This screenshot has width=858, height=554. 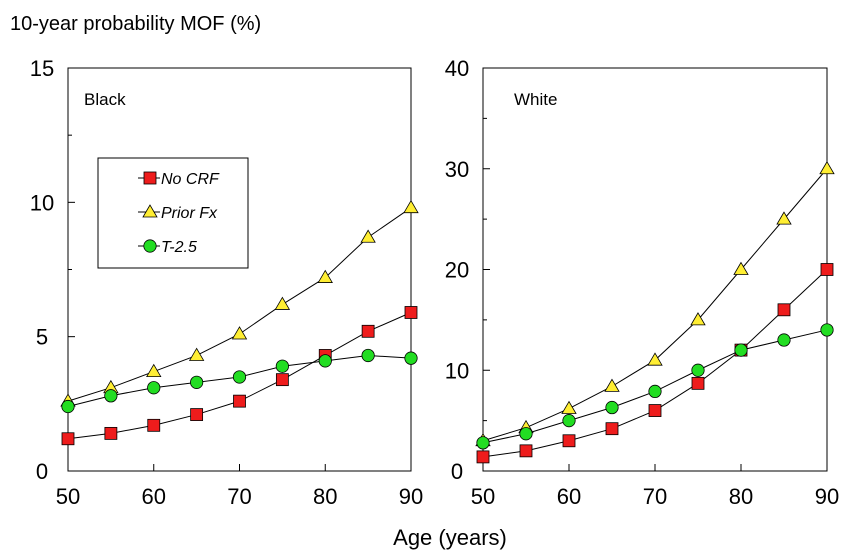 What do you see at coordinates (179, 247) in the screenshot?
I see `legend-label: T-2.5` at bounding box center [179, 247].